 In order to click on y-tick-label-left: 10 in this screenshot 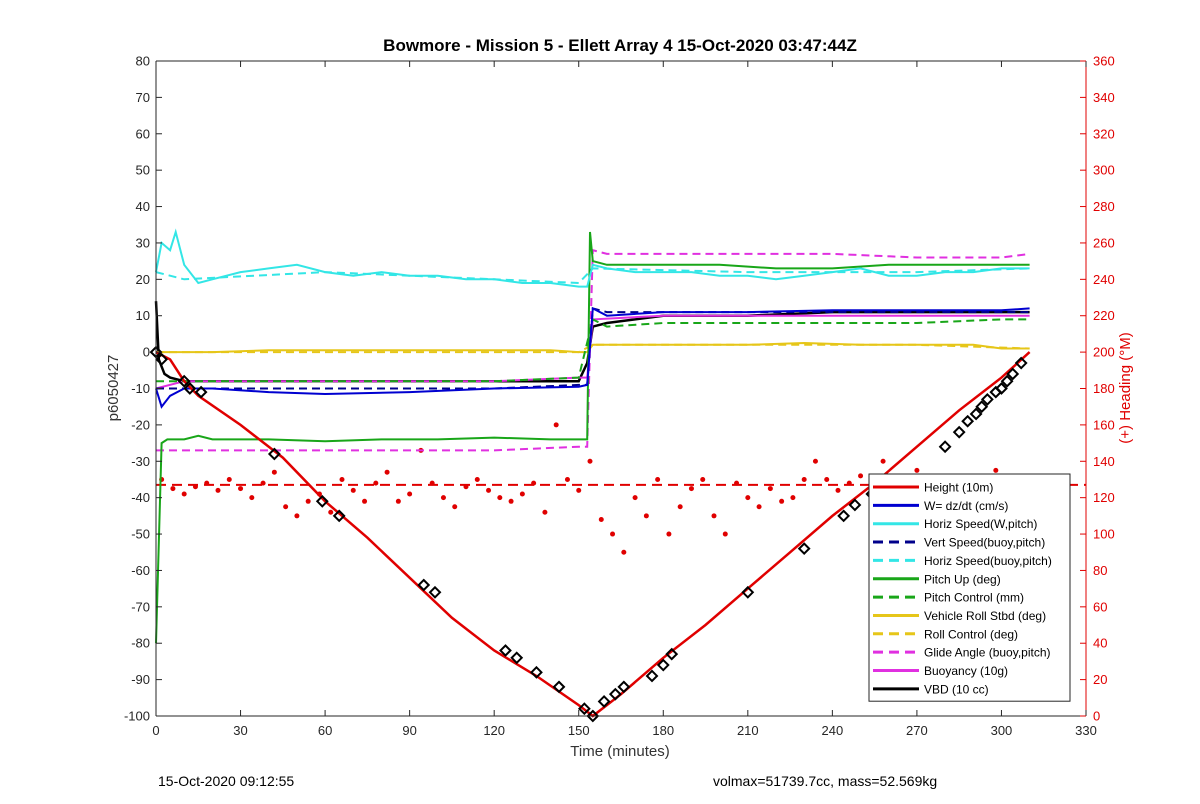, I will do `click(143, 315)`.